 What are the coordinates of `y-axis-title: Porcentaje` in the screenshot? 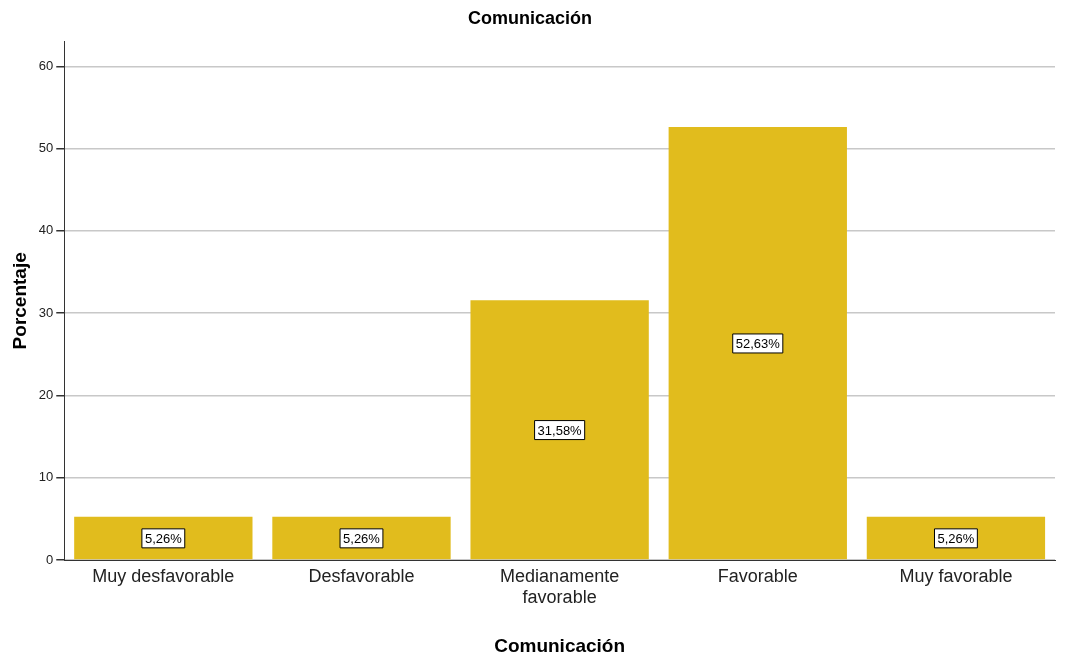 It's located at (19, 301).